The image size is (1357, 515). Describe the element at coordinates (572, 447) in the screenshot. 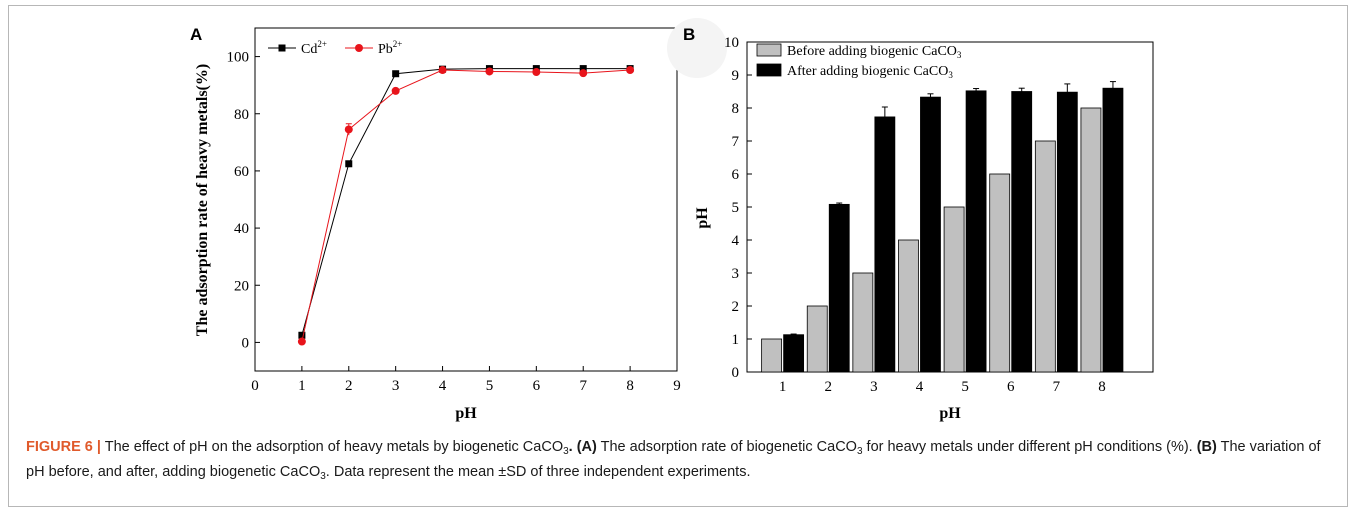

I see `caption-text-1-end: .` at that location.